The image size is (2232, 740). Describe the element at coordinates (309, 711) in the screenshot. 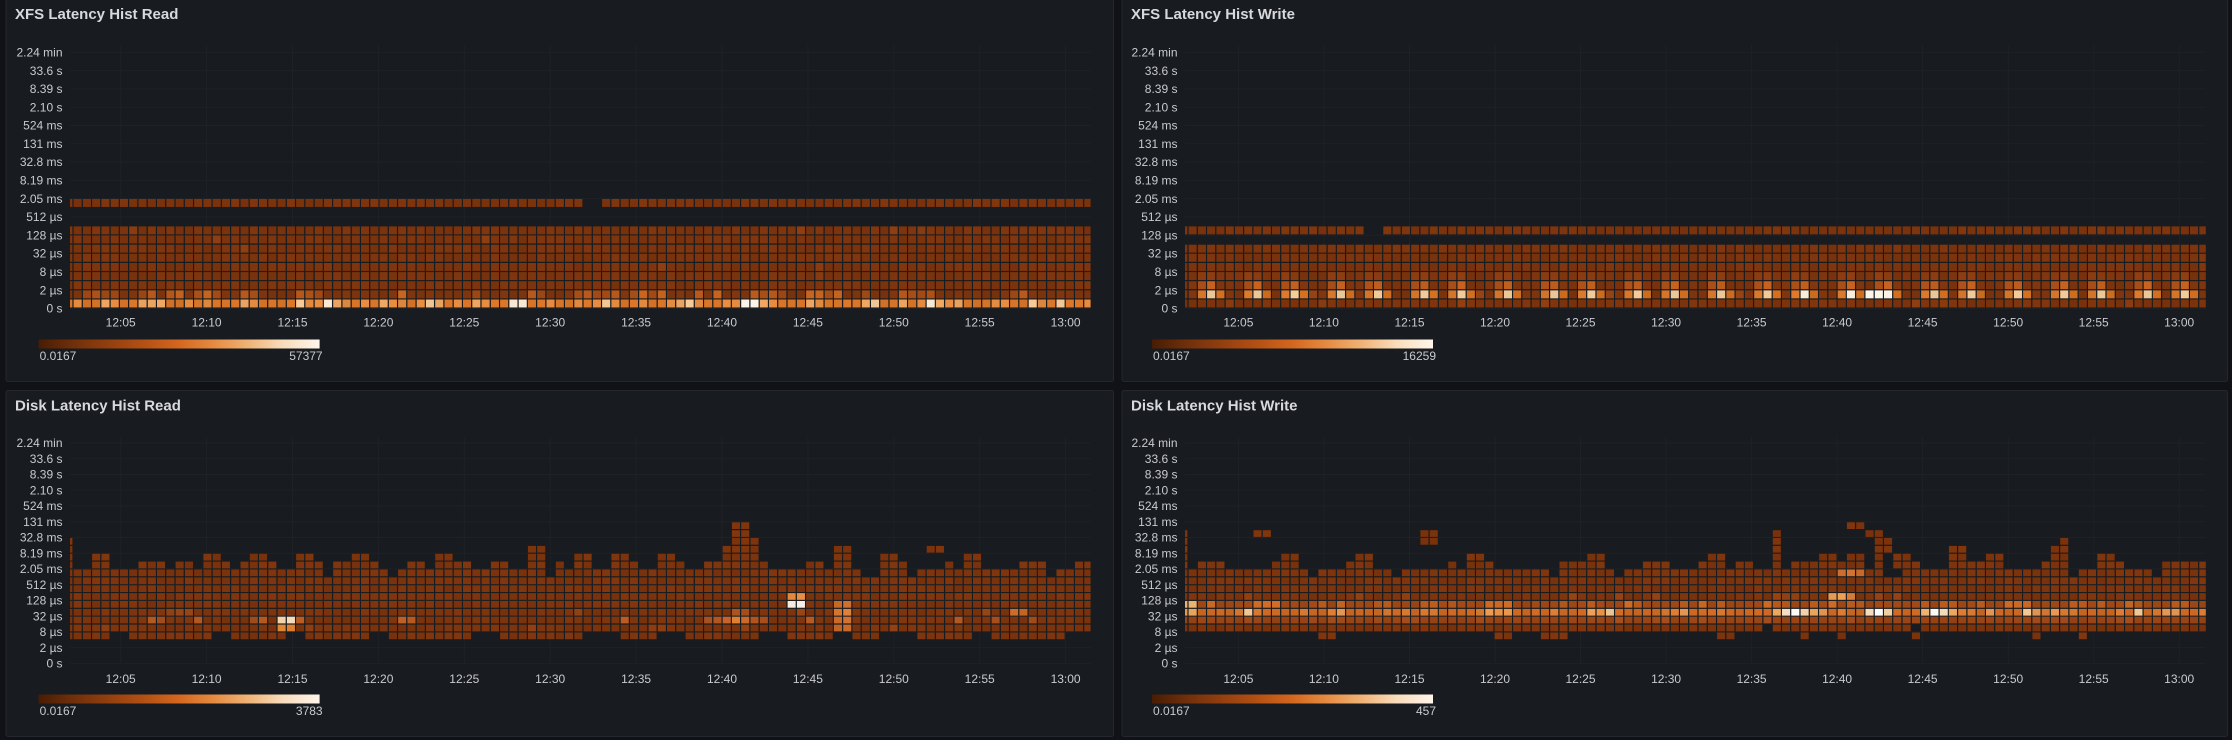

I see `svg-text: 3783` at that location.